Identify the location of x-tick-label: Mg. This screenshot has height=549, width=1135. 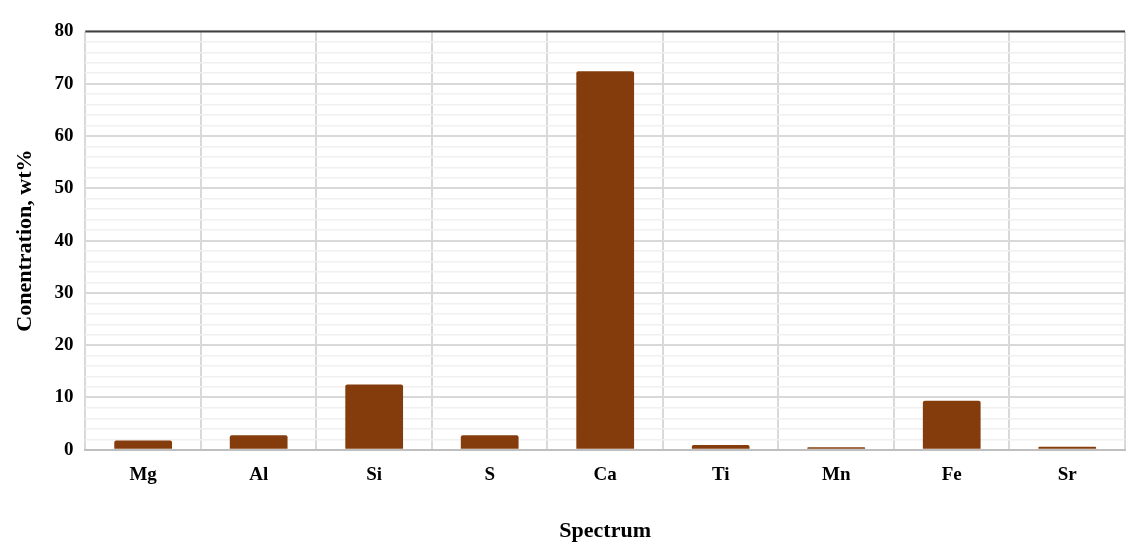
(143, 474).